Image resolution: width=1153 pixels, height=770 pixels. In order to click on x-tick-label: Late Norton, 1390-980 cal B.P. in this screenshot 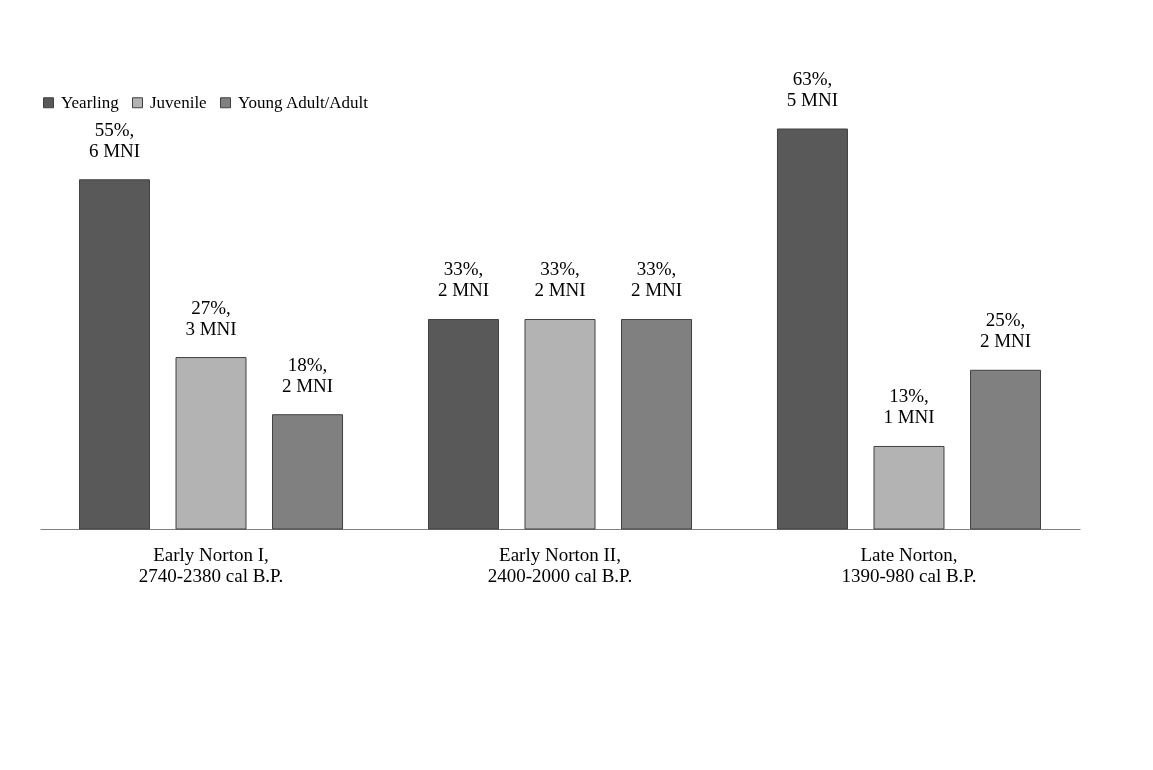, I will do `click(909, 564)`.